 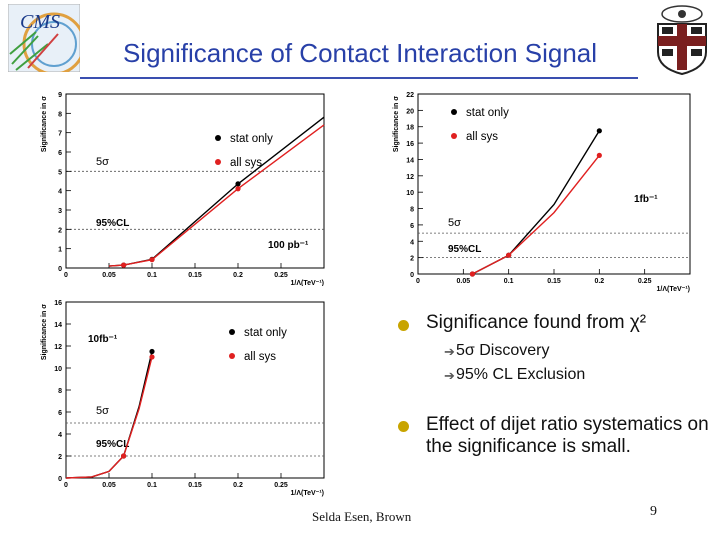 I want to click on subbullet-discovery: 5σ Discovery, so click(x=503, y=350).